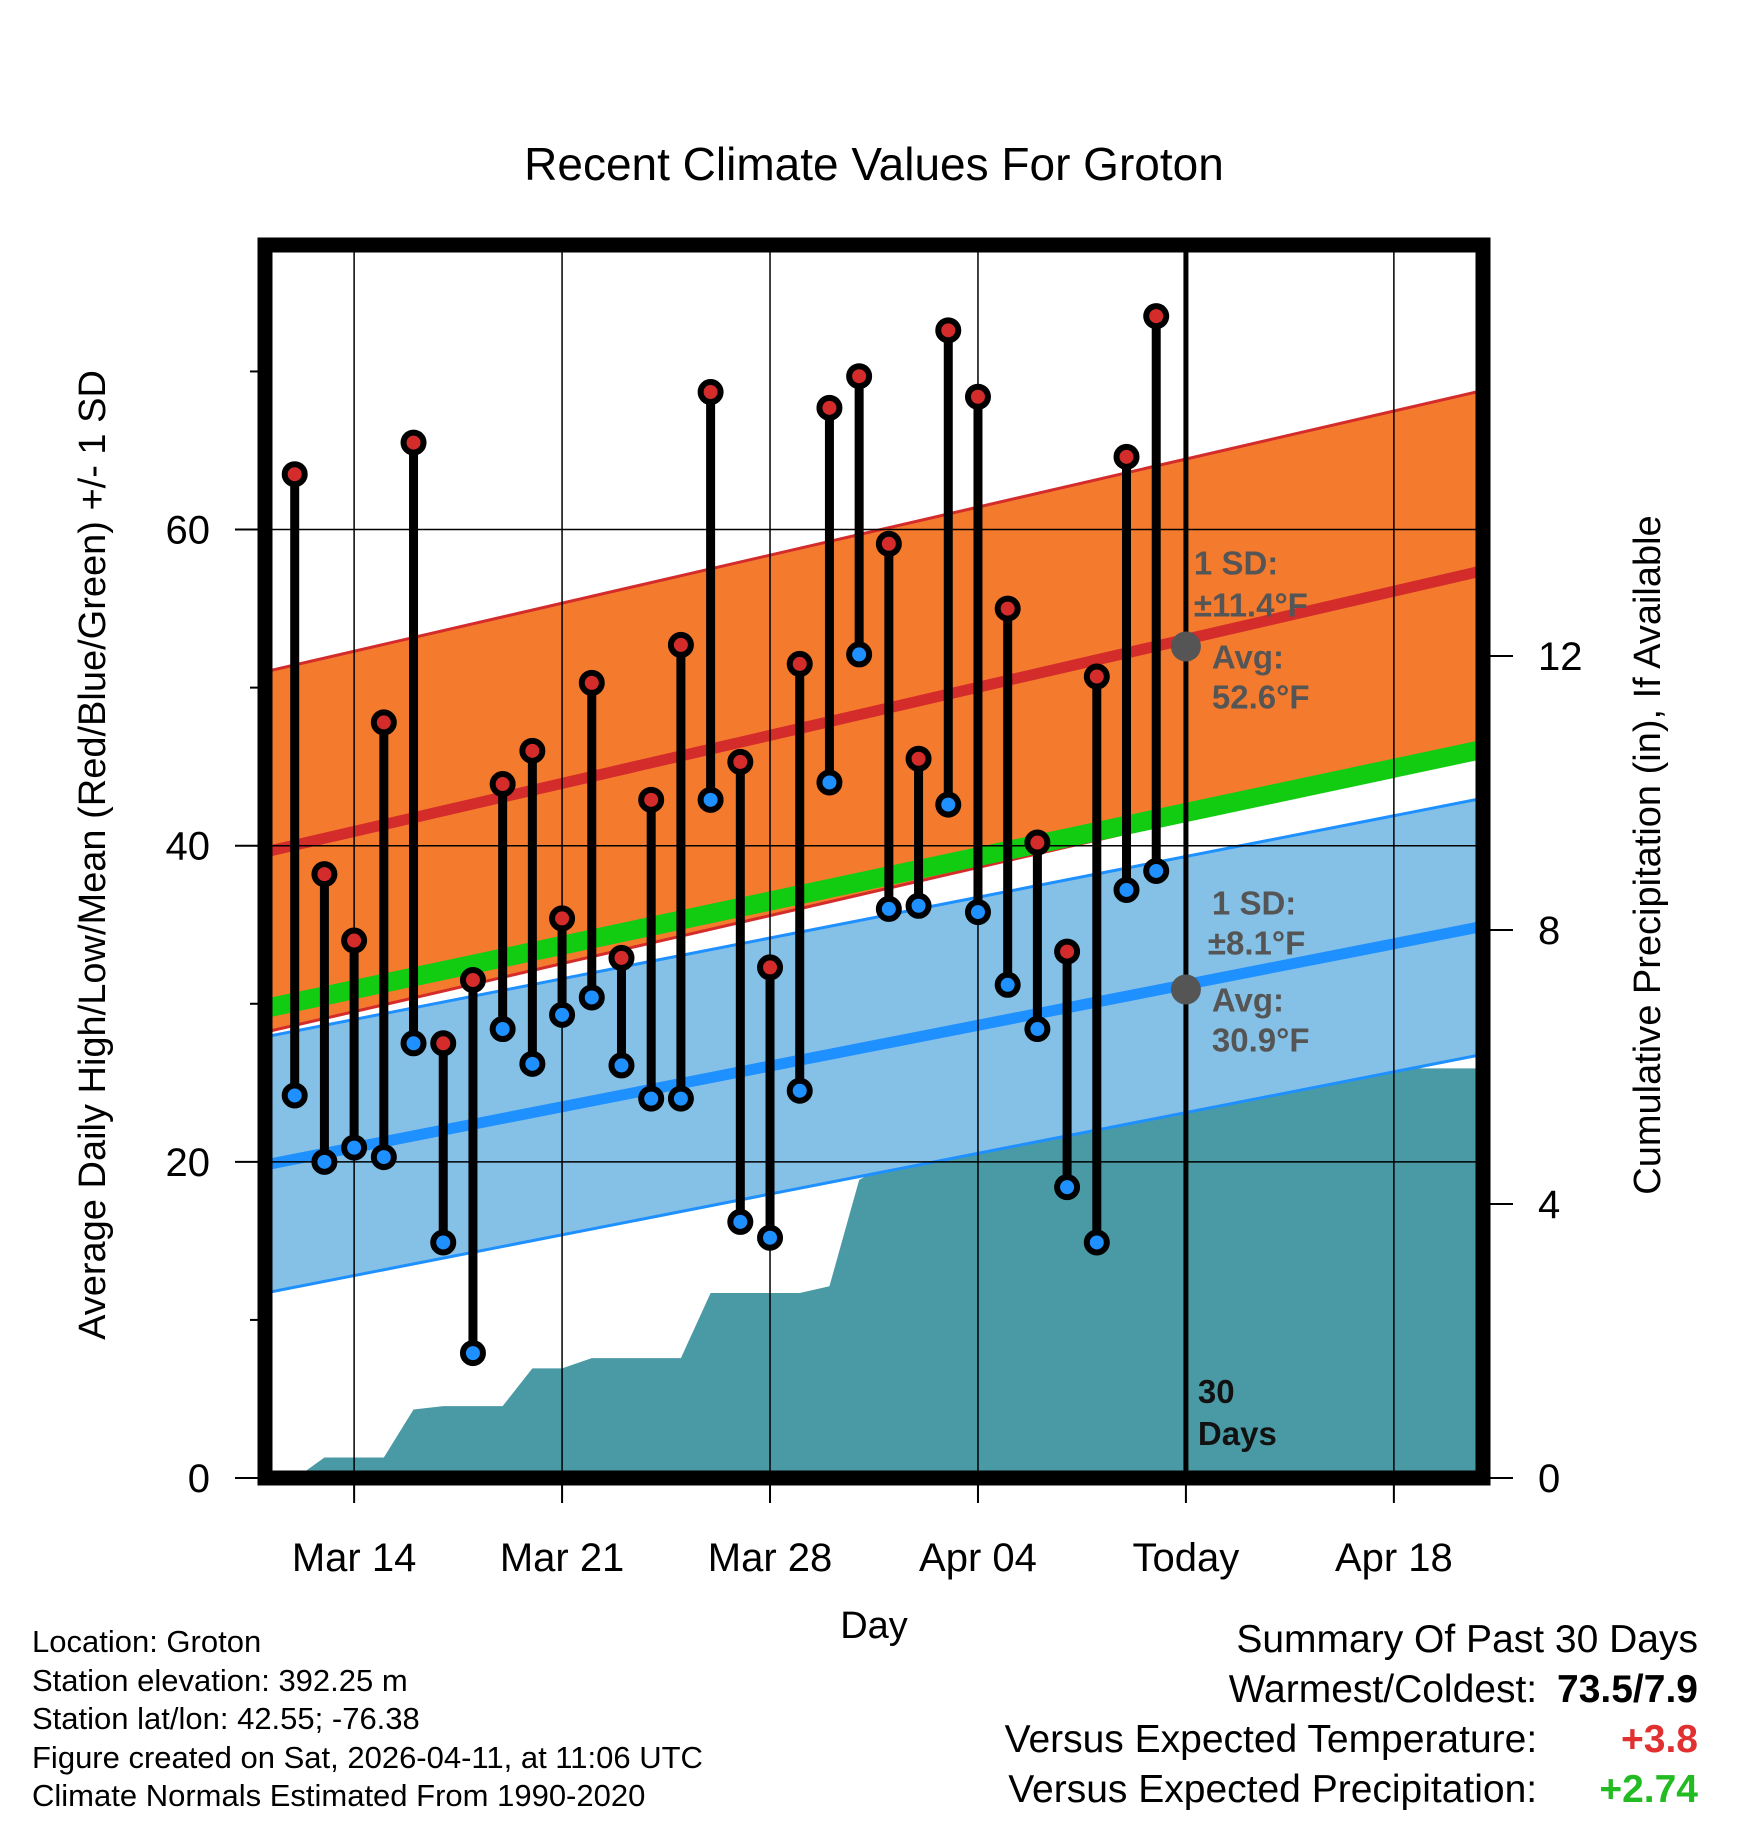 This screenshot has width=1748, height=1828. Describe the element at coordinates (1185, 646) in the screenshot. I see `today-high-avg-dot` at that location.